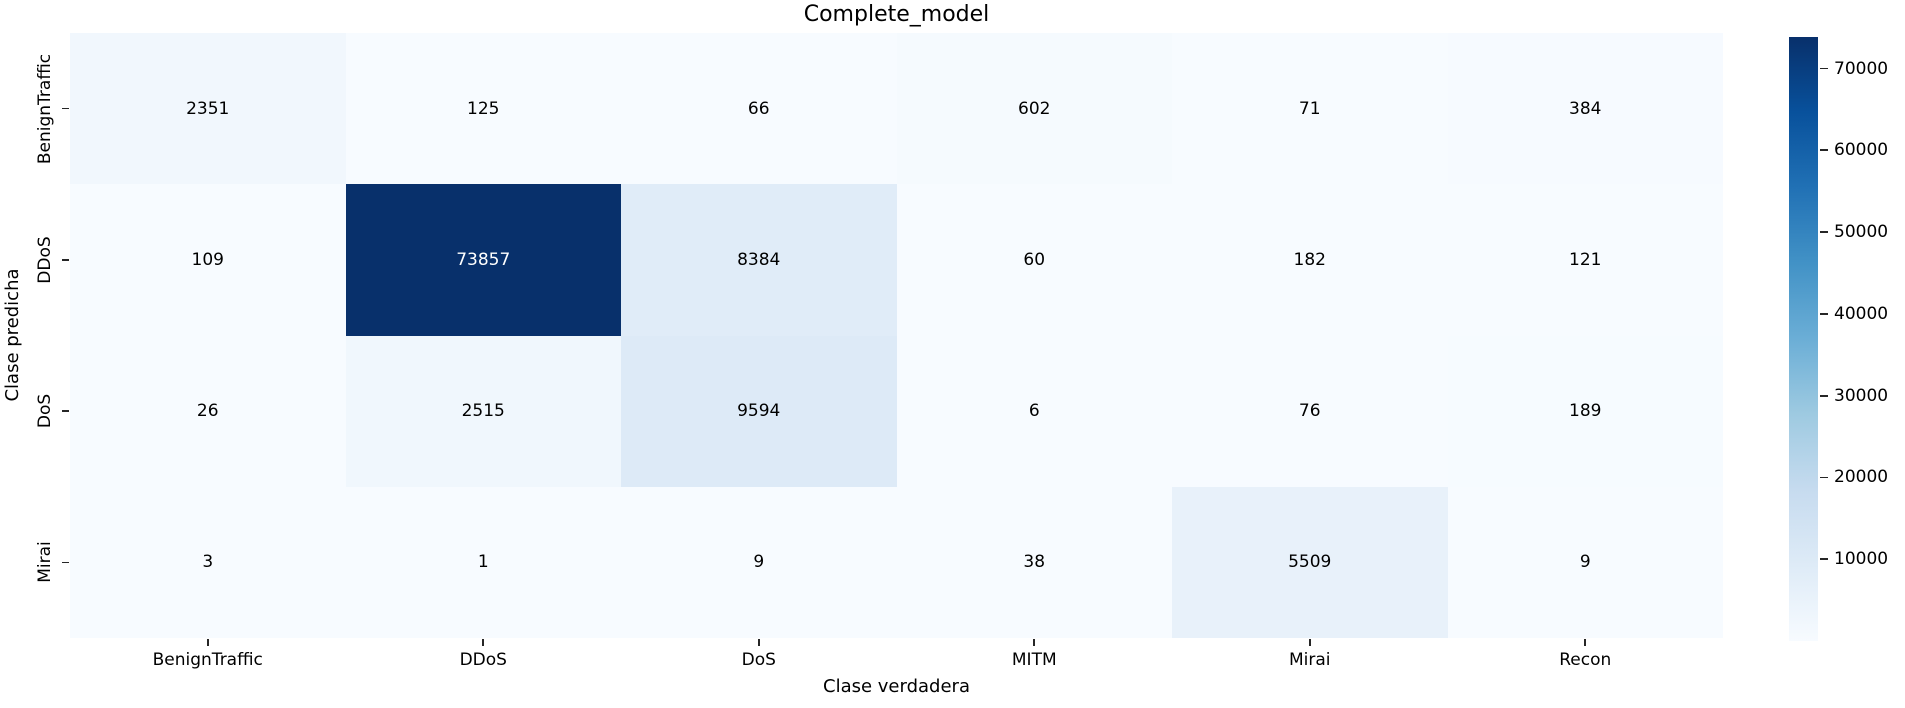 The image size is (1905, 708). Describe the element at coordinates (1803, 339) in the screenshot. I see `colorbar` at that location.